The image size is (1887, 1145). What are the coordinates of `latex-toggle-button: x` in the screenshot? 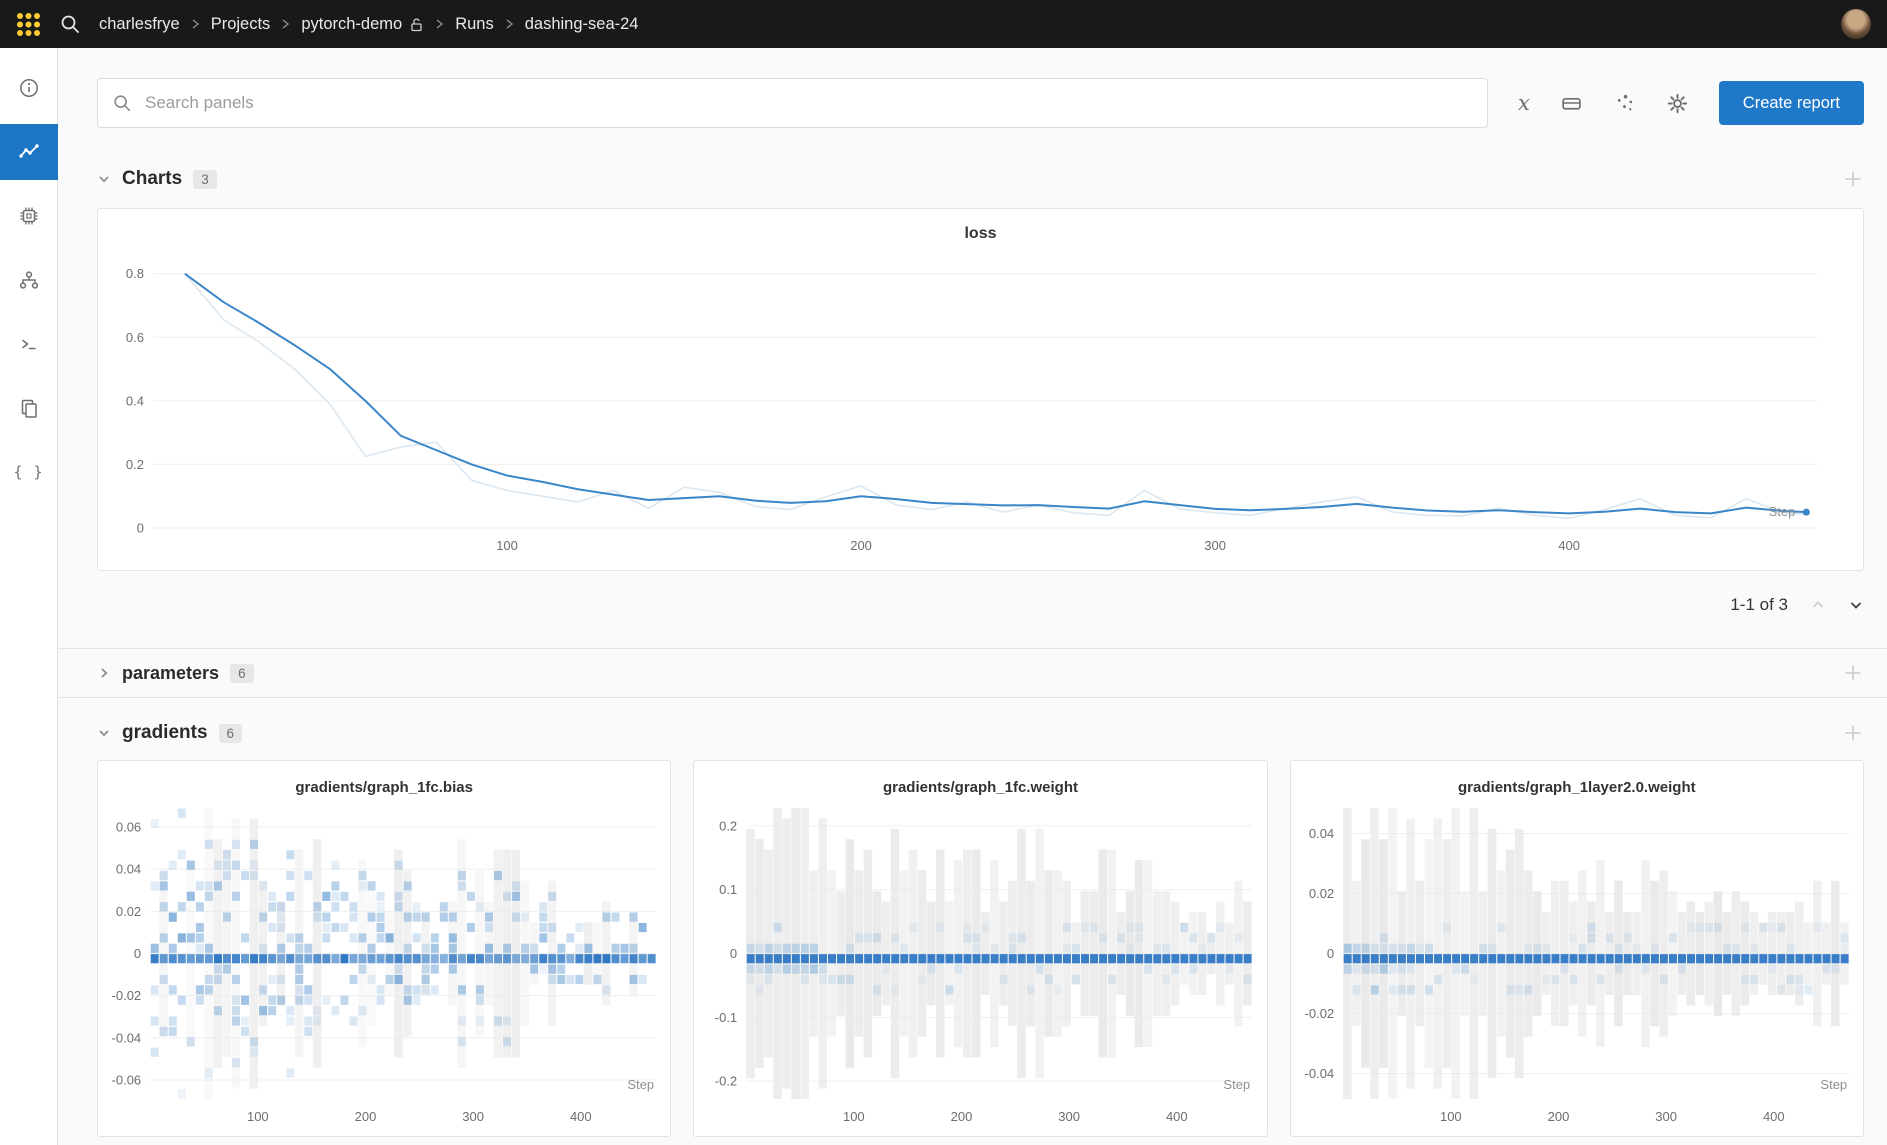 It's located at (1524, 103).